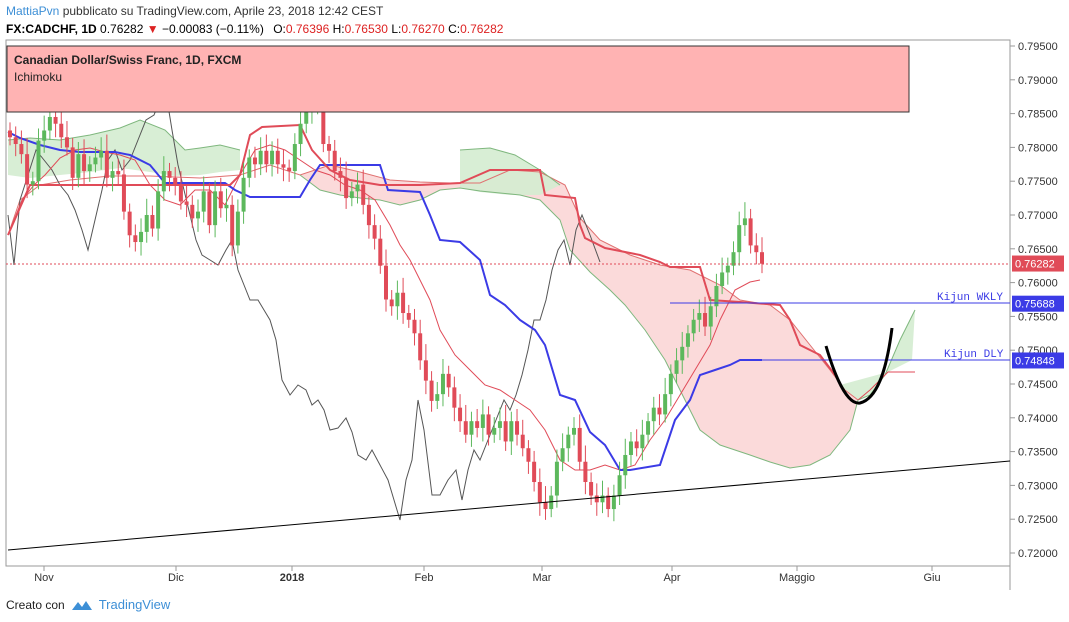 The width and height of the screenshot is (1069, 622). Describe the element at coordinates (292, 578) in the screenshot. I see `x-tick-label: 2018` at that location.